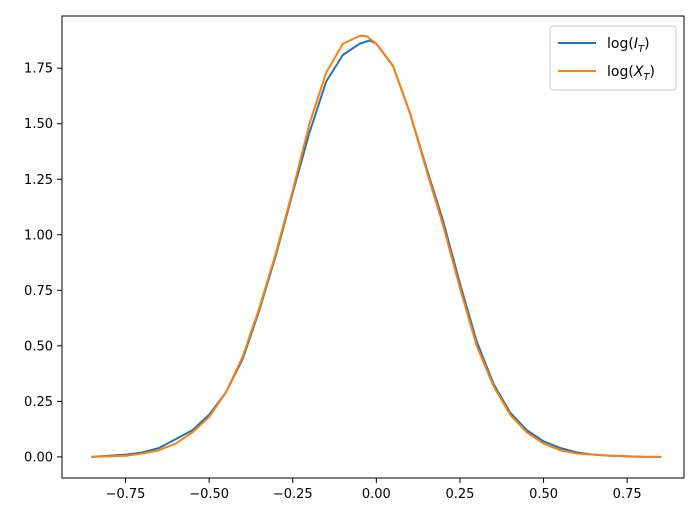  I want to click on y-tick-label: 0.00, so click(38, 457).